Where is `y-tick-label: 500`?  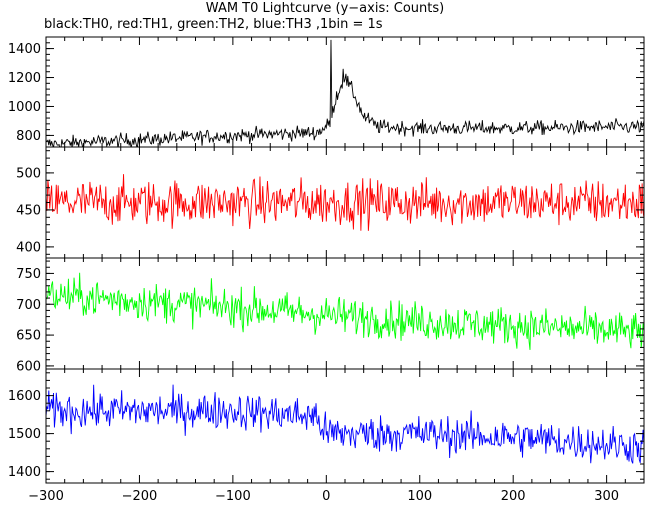 y-tick-label: 500 is located at coordinates (28, 173).